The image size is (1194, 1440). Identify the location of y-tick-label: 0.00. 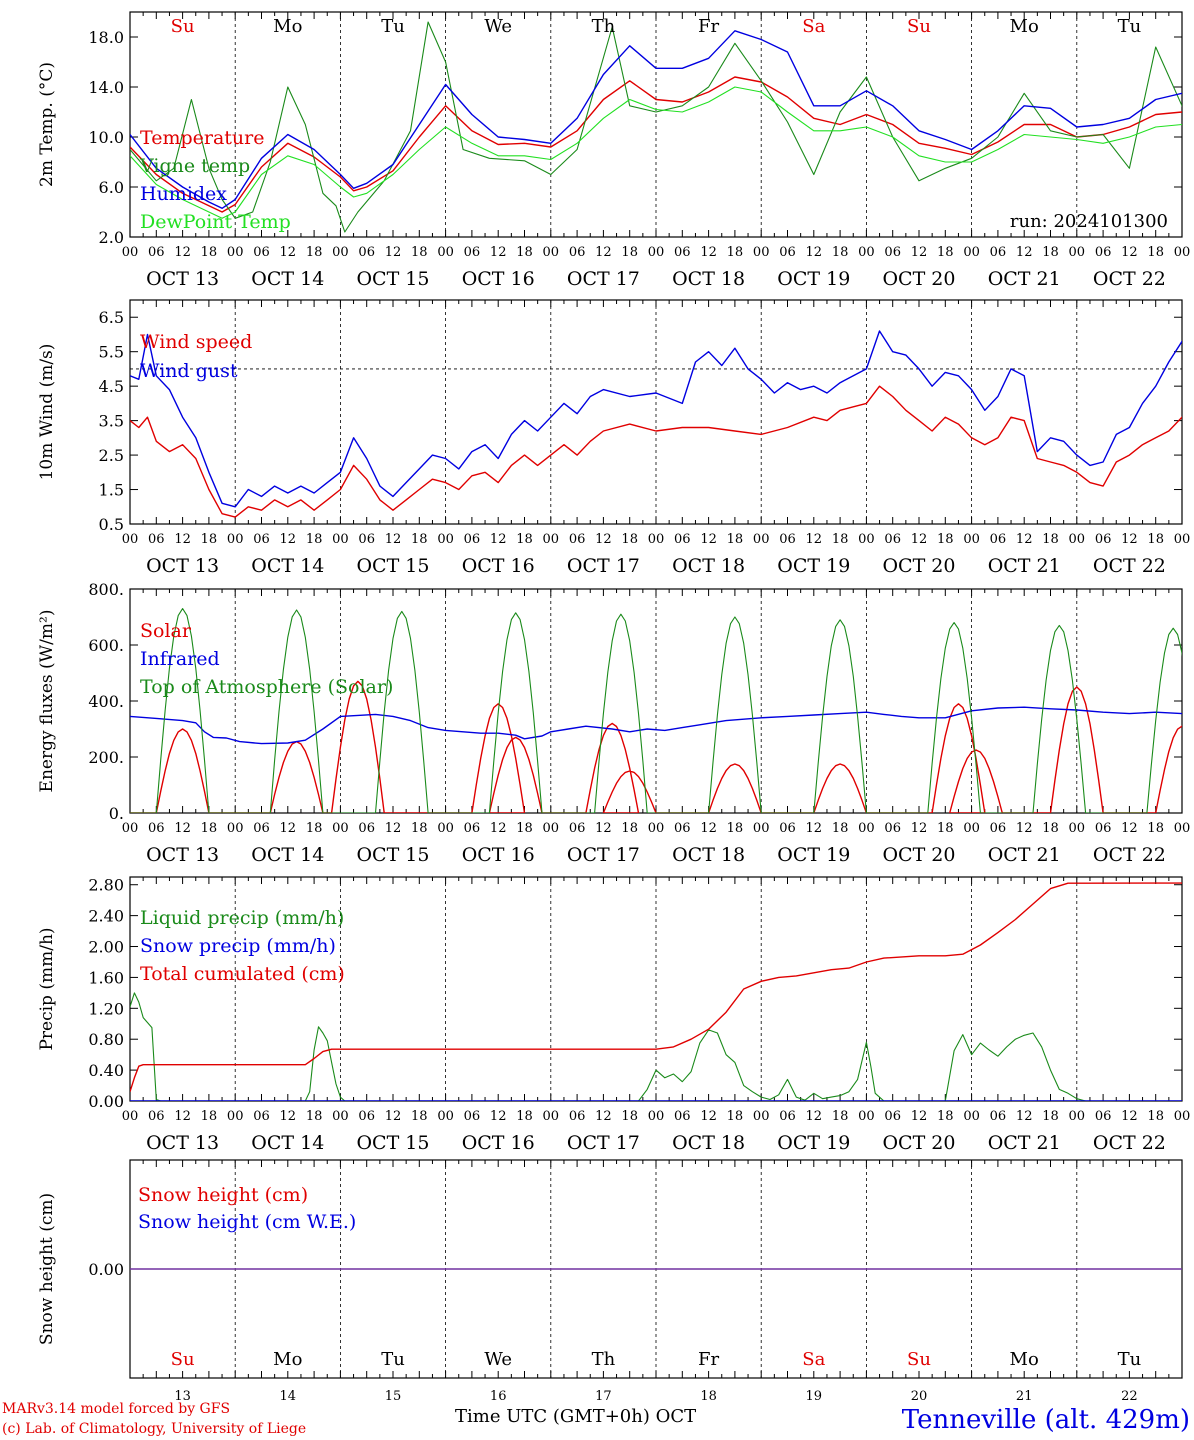
(106, 1101).